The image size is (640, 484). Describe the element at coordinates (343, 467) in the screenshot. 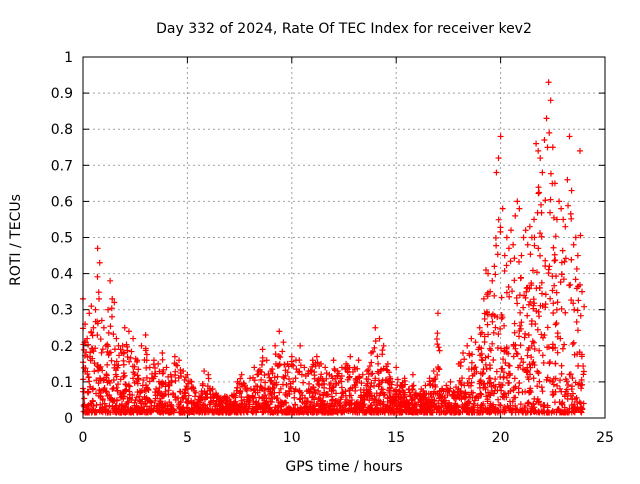

I see `x-axis-label: GPS time / hours` at that location.